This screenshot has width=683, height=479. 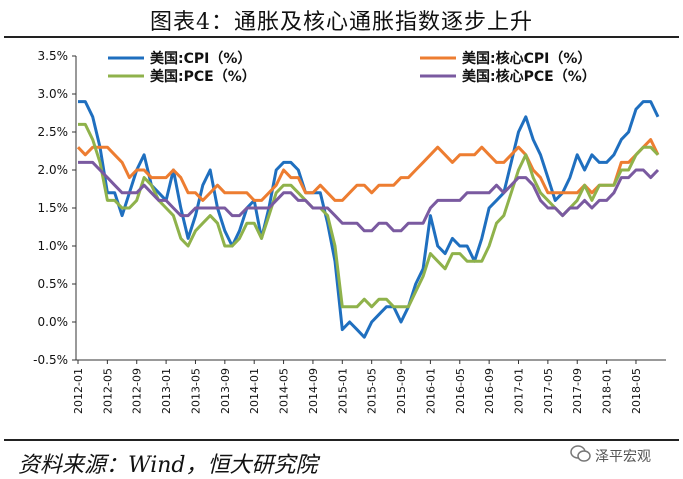 What do you see at coordinates (53, 322) in the screenshot?
I see `y-tick-label: 0.0%` at bounding box center [53, 322].